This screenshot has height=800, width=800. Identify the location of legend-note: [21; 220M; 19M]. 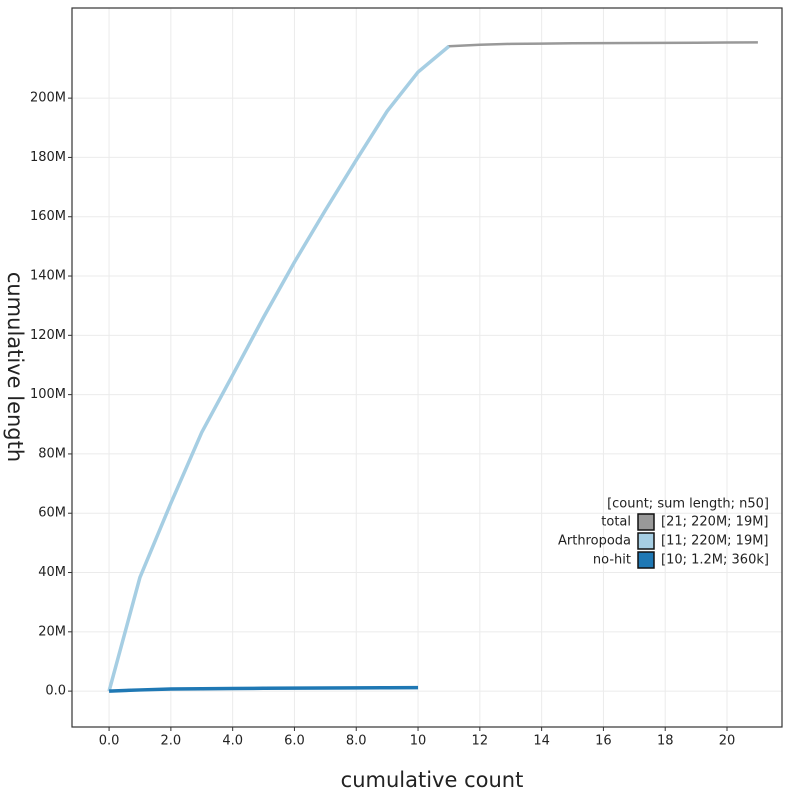
(715, 522).